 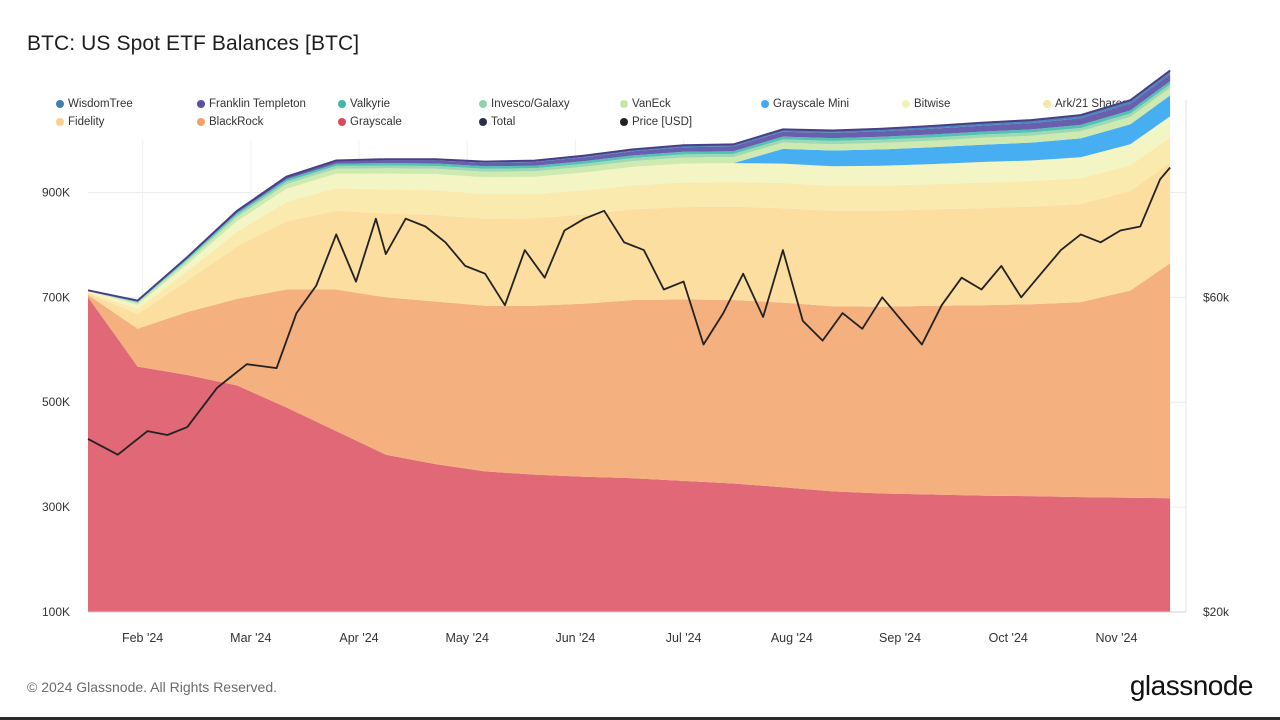 I want to click on y-left-tick-label: 900K, so click(x=56, y=192).